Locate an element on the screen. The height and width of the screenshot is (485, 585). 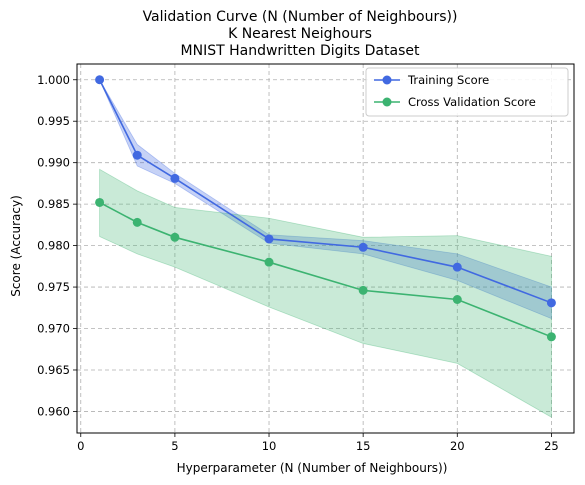
legend-marker-training is located at coordinates (387, 80).